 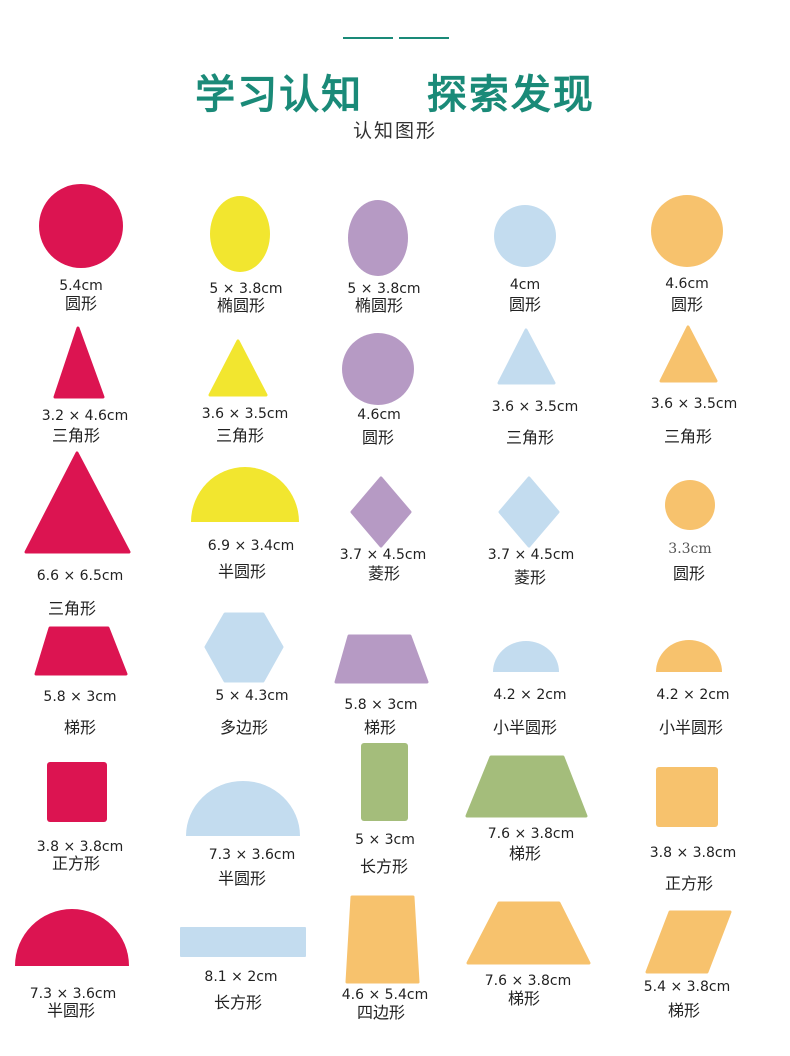 I want to click on shape-dimension-label: 5.4cm, so click(x=81, y=286).